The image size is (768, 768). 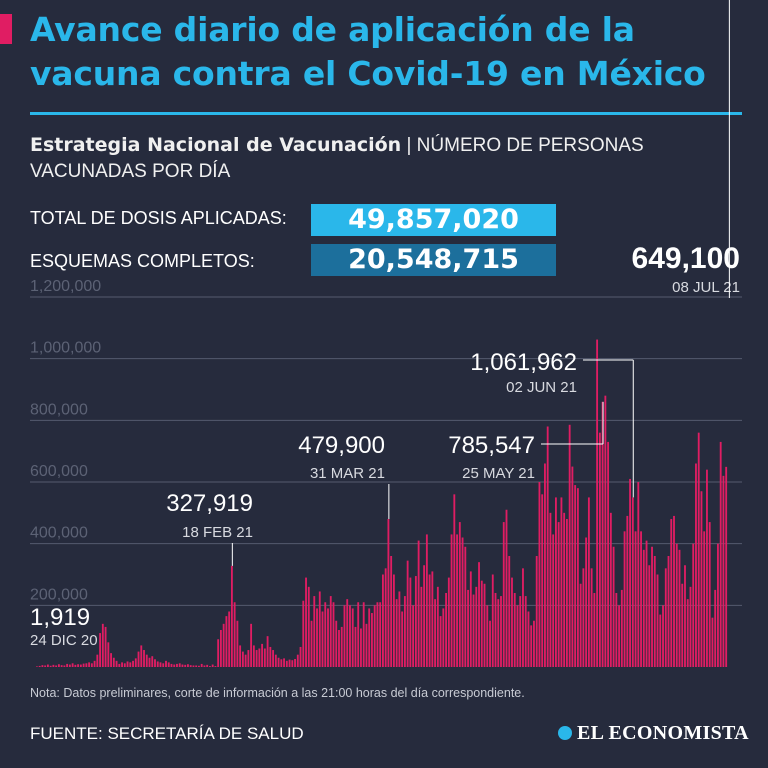 What do you see at coordinates (65, 286) in the screenshot?
I see `y-tick-label: 1,200,000` at bounding box center [65, 286].